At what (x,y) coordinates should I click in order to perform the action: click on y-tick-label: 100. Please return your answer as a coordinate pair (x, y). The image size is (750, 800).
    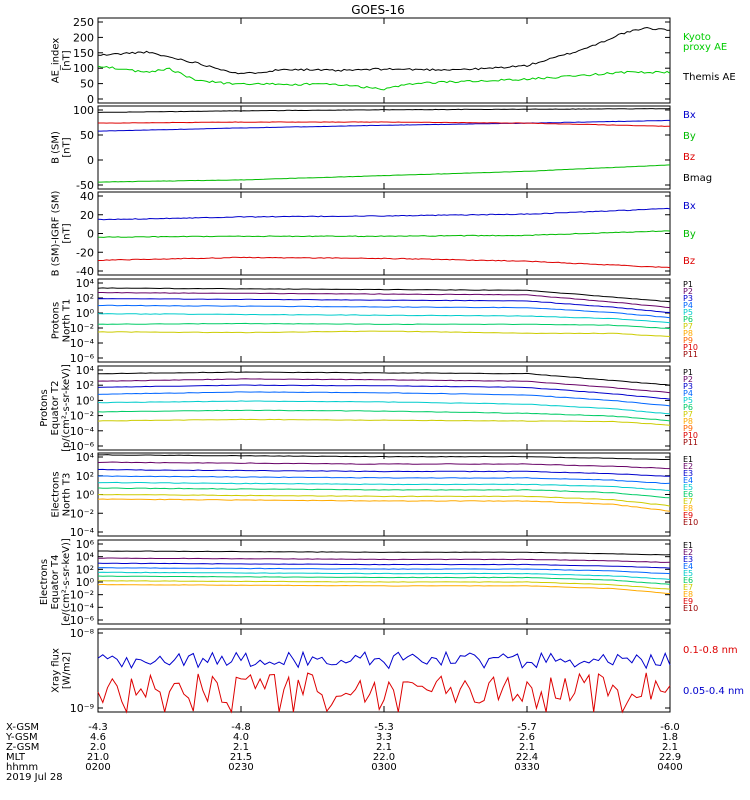
    Looking at the image, I should click on (83, 68).